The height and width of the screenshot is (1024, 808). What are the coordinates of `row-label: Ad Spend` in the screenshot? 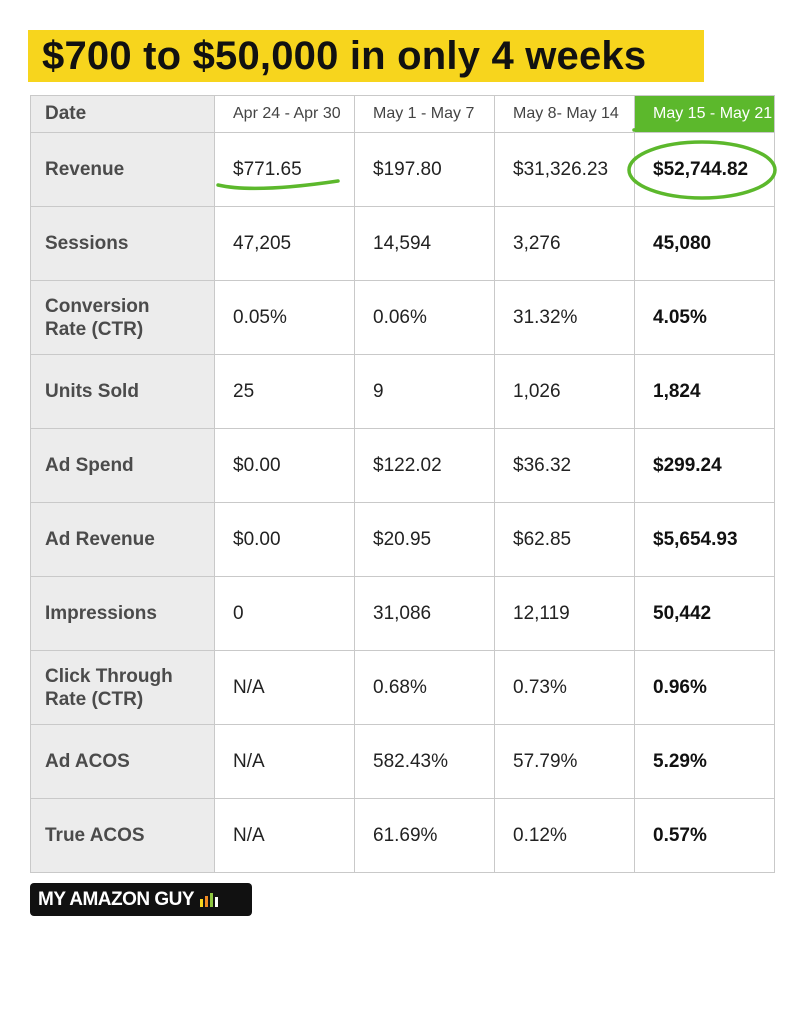 It's located at (122, 465).